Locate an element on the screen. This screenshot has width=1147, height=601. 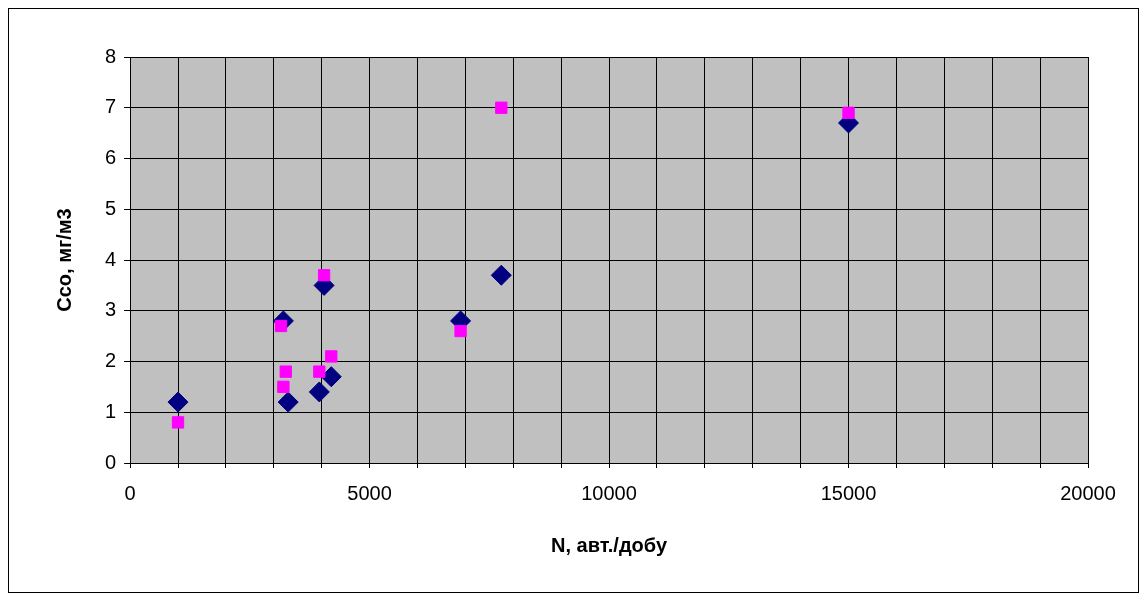
x-tick-label: 5000 is located at coordinates (369, 492).